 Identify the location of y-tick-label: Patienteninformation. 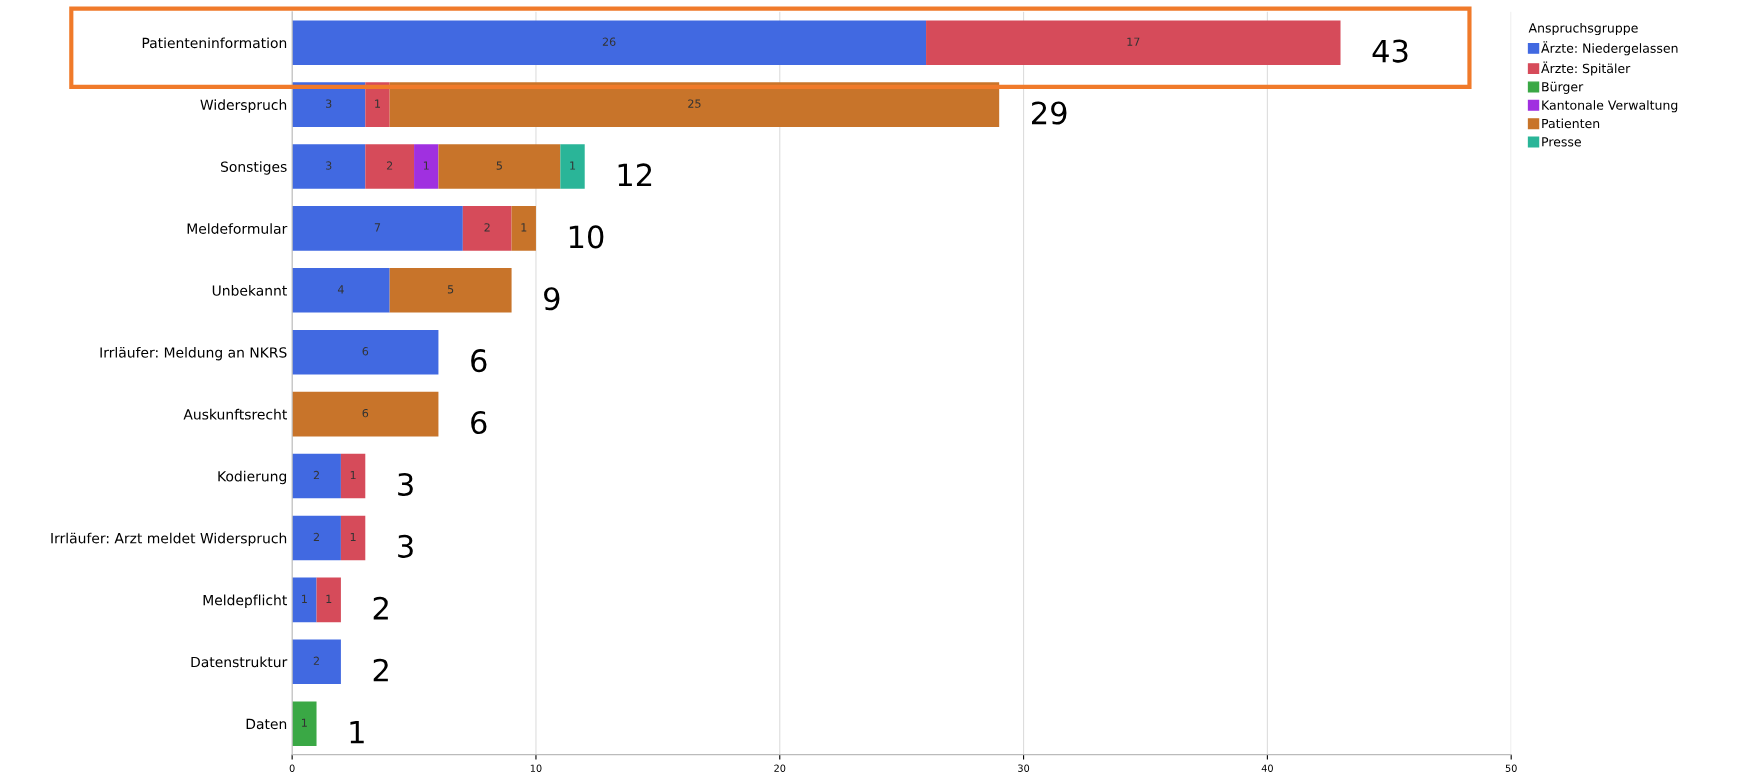
(214, 43).